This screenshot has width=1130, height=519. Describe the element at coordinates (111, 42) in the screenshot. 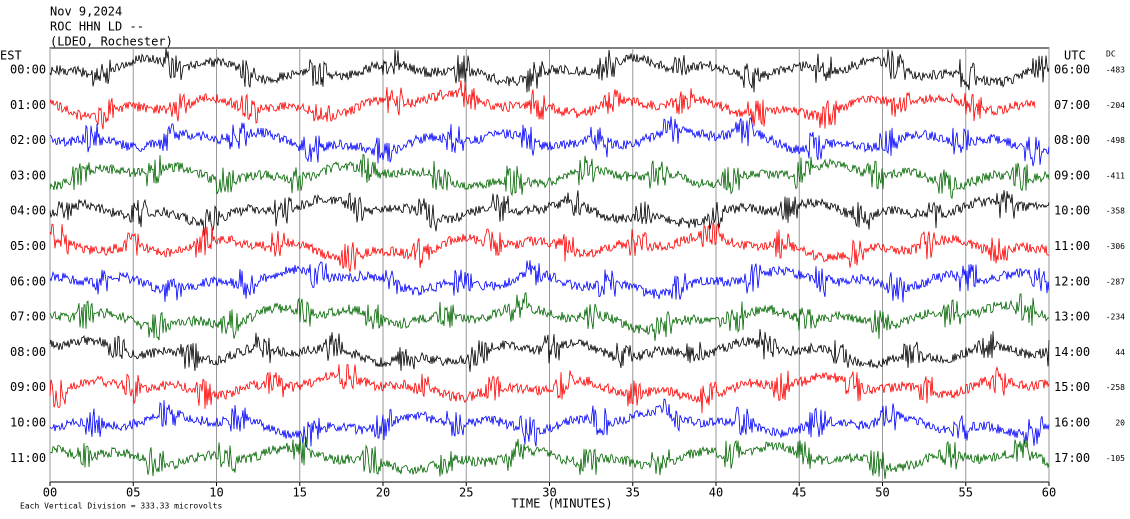

I see `title-line: (LDEO, Rochester)` at that location.